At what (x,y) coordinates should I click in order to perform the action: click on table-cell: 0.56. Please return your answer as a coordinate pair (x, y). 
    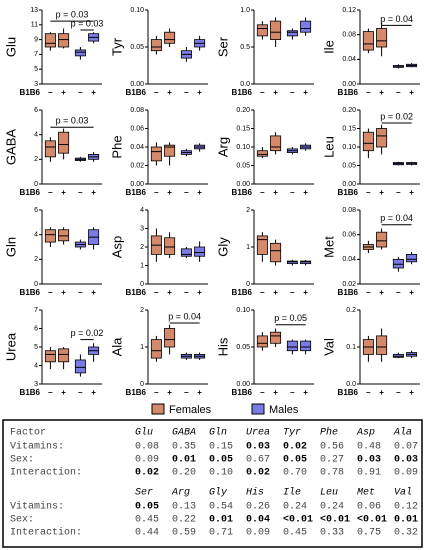
    Looking at the image, I should click on (332, 447).